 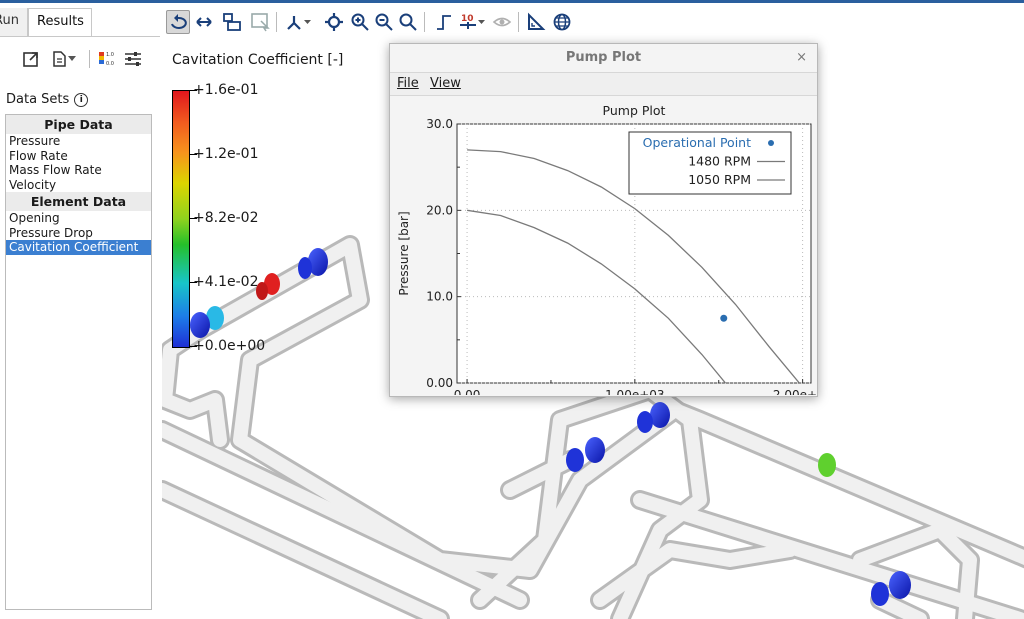 What do you see at coordinates (226, 90) in the screenshot?
I see `colorbar-label-max: +1.6e-01` at bounding box center [226, 90].